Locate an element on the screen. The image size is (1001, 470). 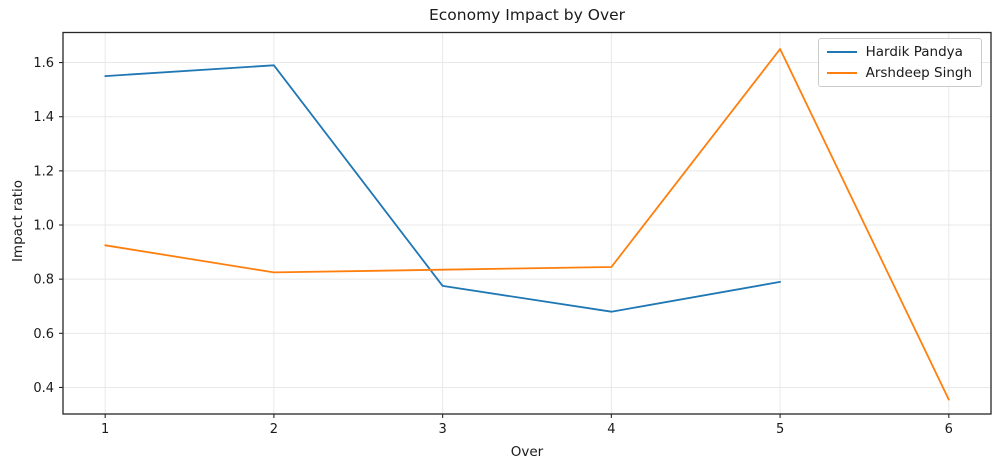
legend-entry-hardik-pandya: Hardik Pandya is located at coordinates (899, 52).